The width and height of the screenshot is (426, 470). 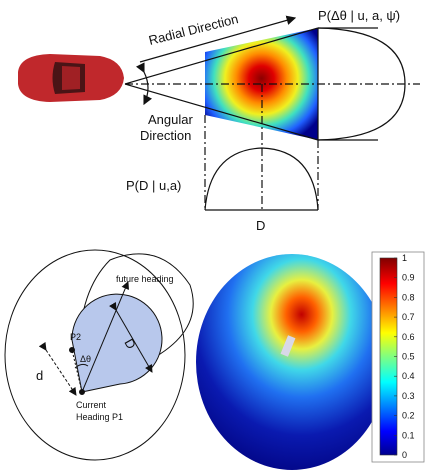 What do you see at coordinates (404, 258) in the screenshot?
I see `colorbar-tick-label: 1` at bounding box center [404, 258].